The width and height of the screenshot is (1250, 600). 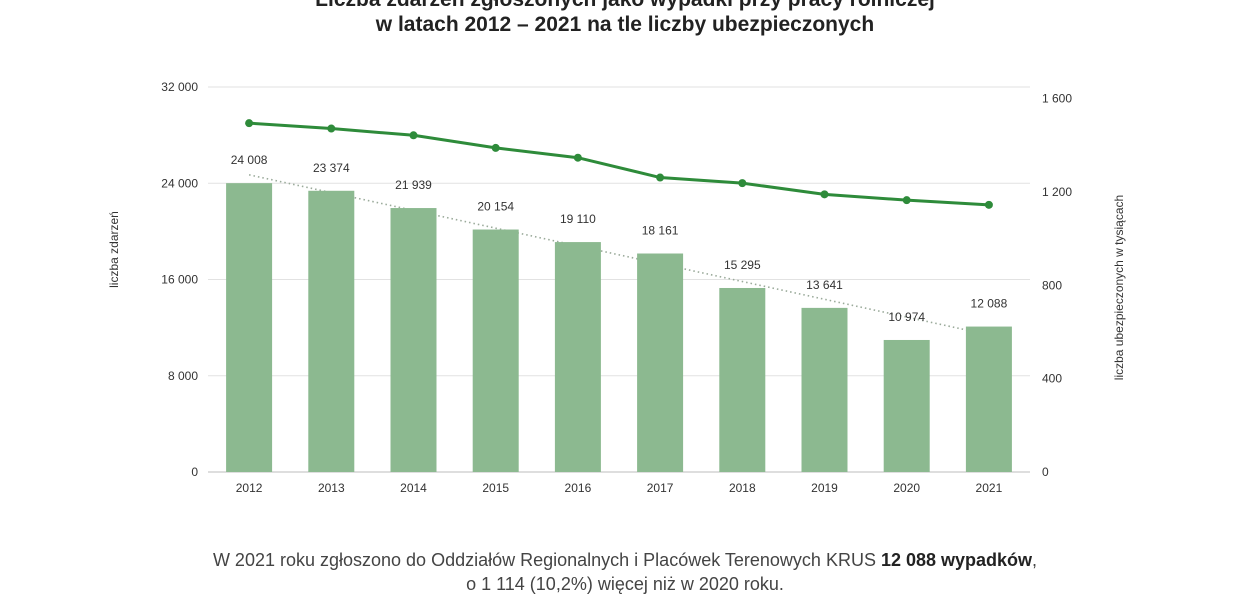 What do you see at coordinates (249, 488) in the screenshot?
I see `x-axis-tick-label: 2012` at bounding box center [249, 488].